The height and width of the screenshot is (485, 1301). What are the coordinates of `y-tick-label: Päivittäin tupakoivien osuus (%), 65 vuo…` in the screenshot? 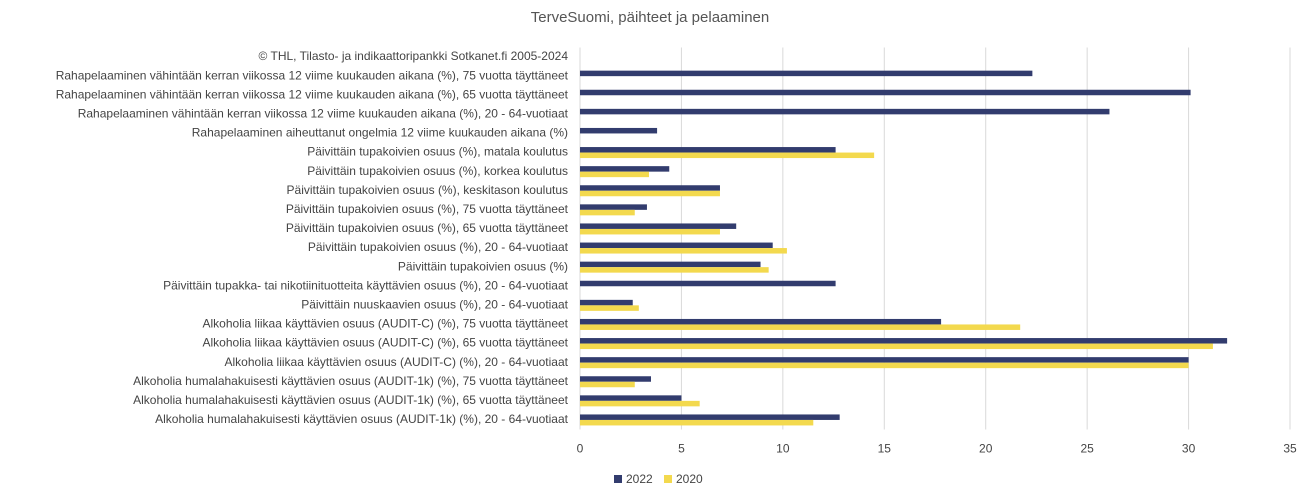 It's located at (427, 228).